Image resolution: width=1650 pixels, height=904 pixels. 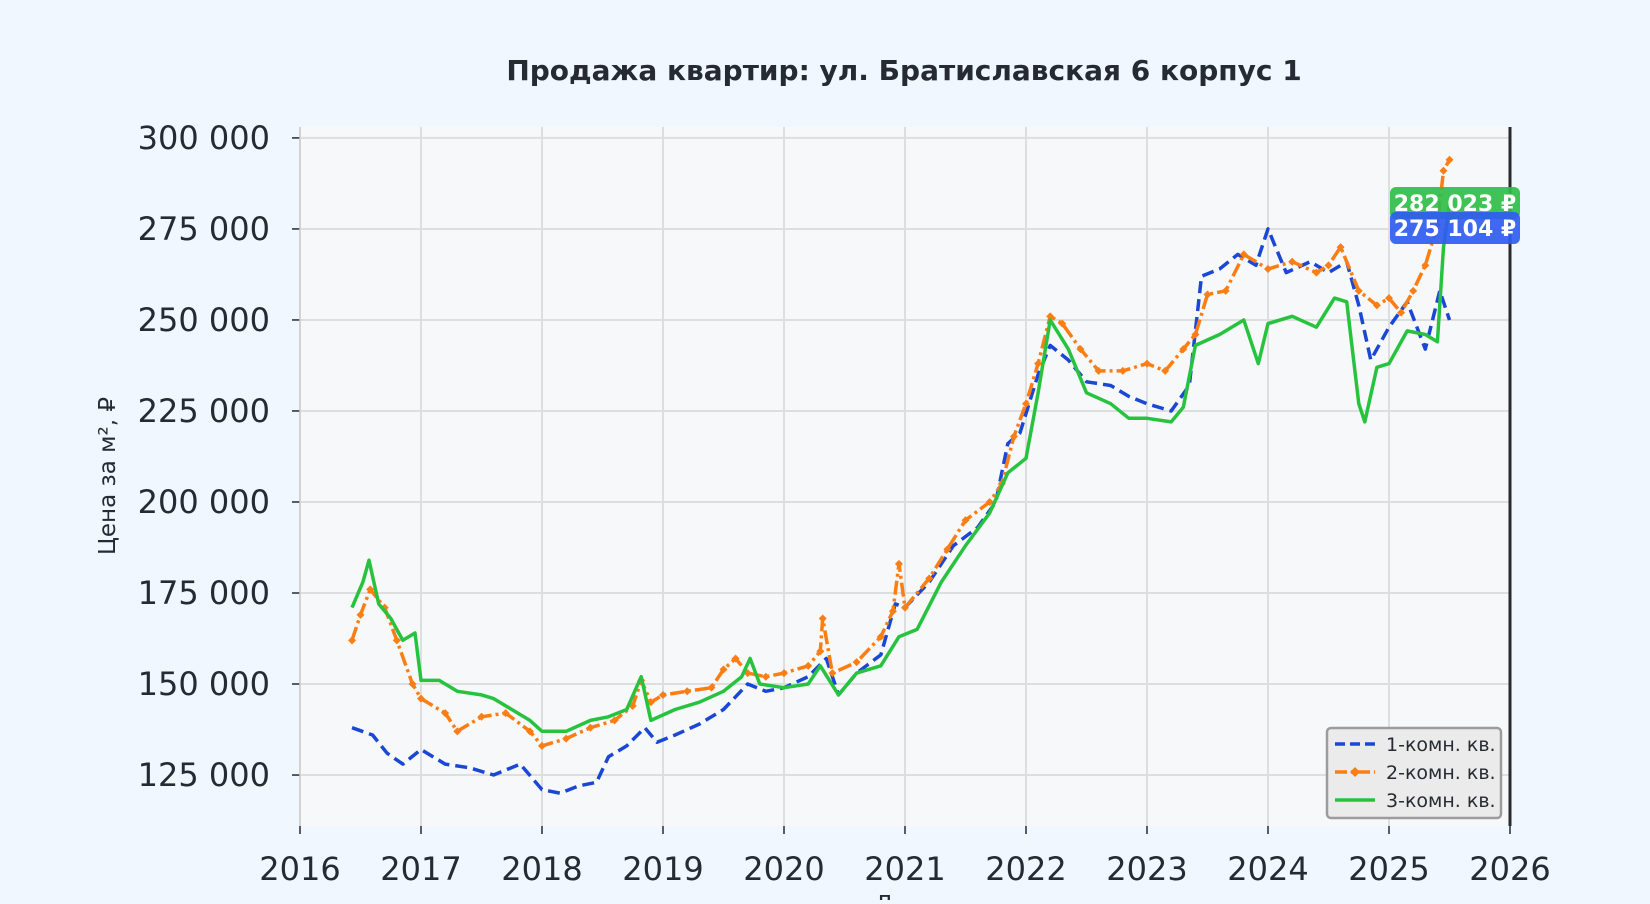 I want to click on y-tick-label: 125 000, so click(x=204, y=775).